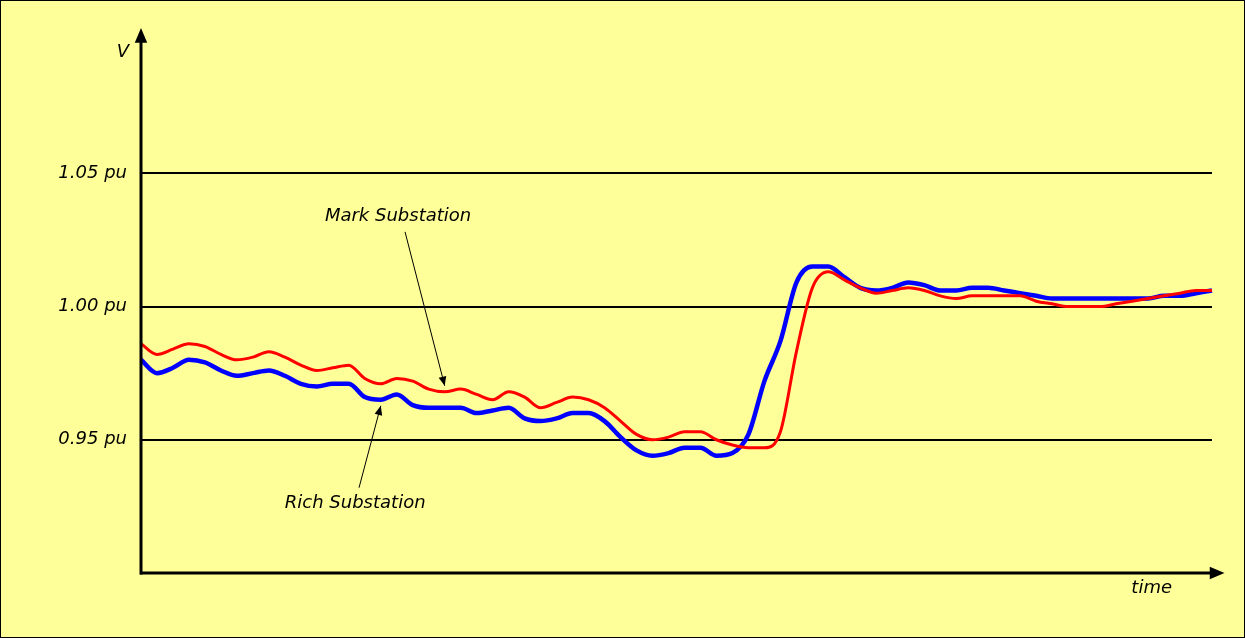 The height and width of the screenshot is (638, 1245). Describe the element at coordinates (92, 171) in the screenshot. I see `y-tick-label: 1.05 pu` at that location.